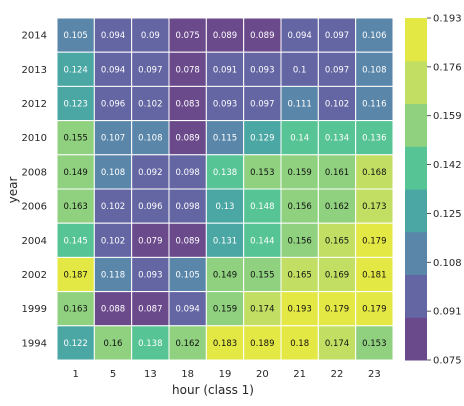 This screenshot has width=464, height=406. What do you see at coordinates (187, 374) in the screenshot?
I see `x-tick-label: 18` at bounding box center [187, 374].